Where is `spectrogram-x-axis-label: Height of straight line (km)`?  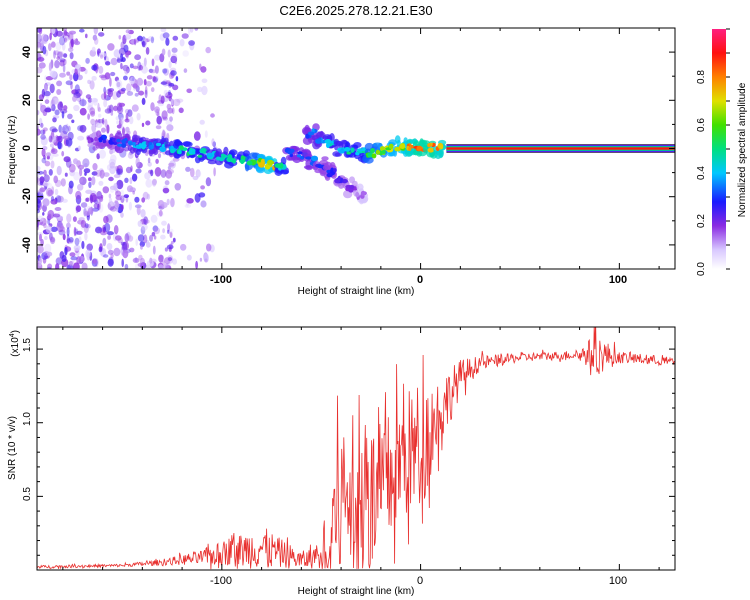
spectrogram-x-axis-label: Height of straight line (km) is located at coordinates (356, 291).